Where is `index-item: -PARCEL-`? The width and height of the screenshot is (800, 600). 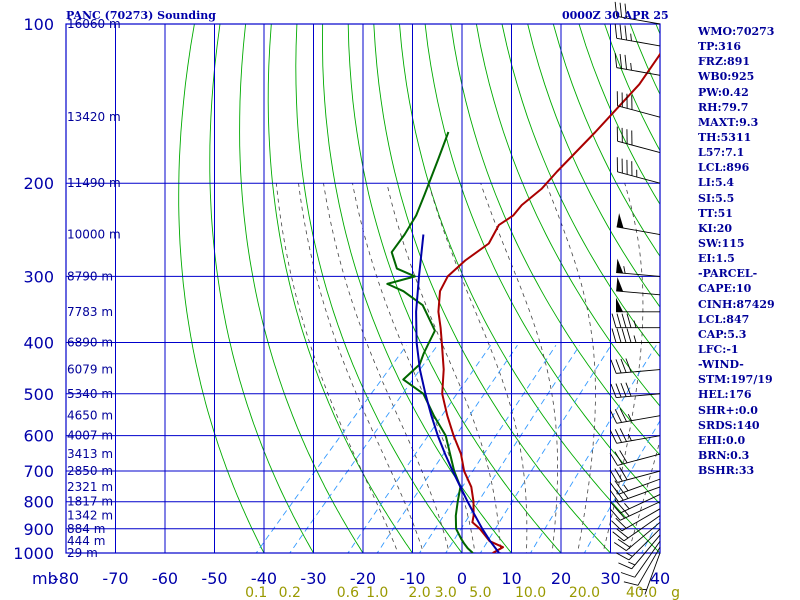 index-item: -PARCEL- is located at coordinates (728, 274).